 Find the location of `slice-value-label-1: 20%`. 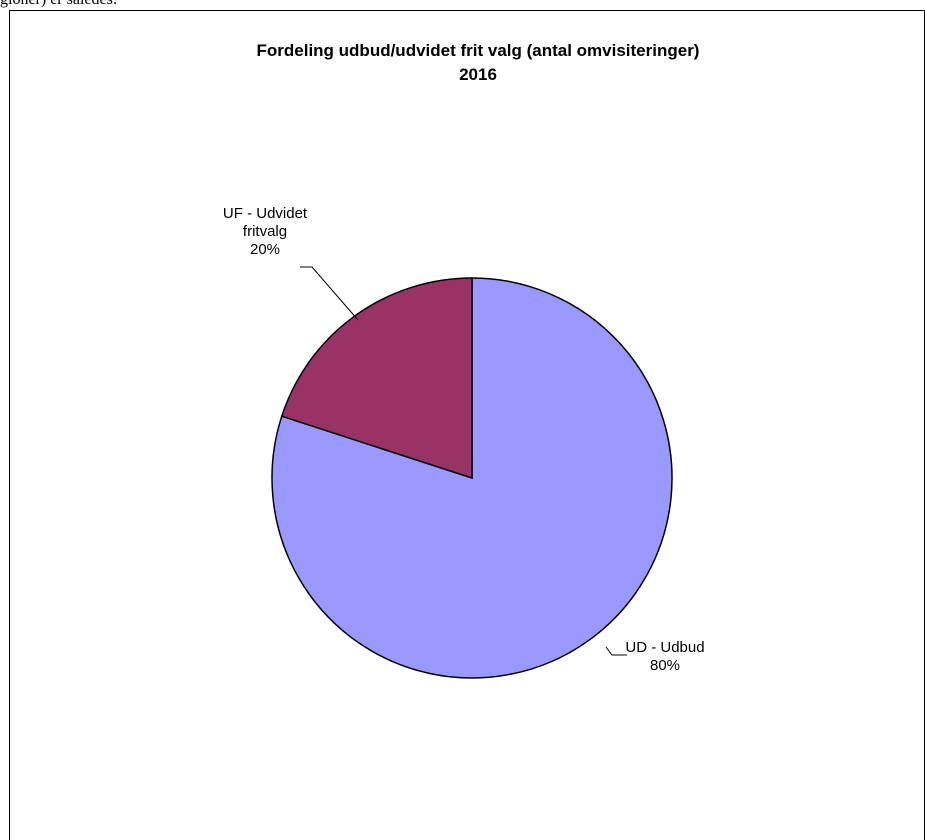

slice-value-label-1: 20% is located at coordinates (265, 249).